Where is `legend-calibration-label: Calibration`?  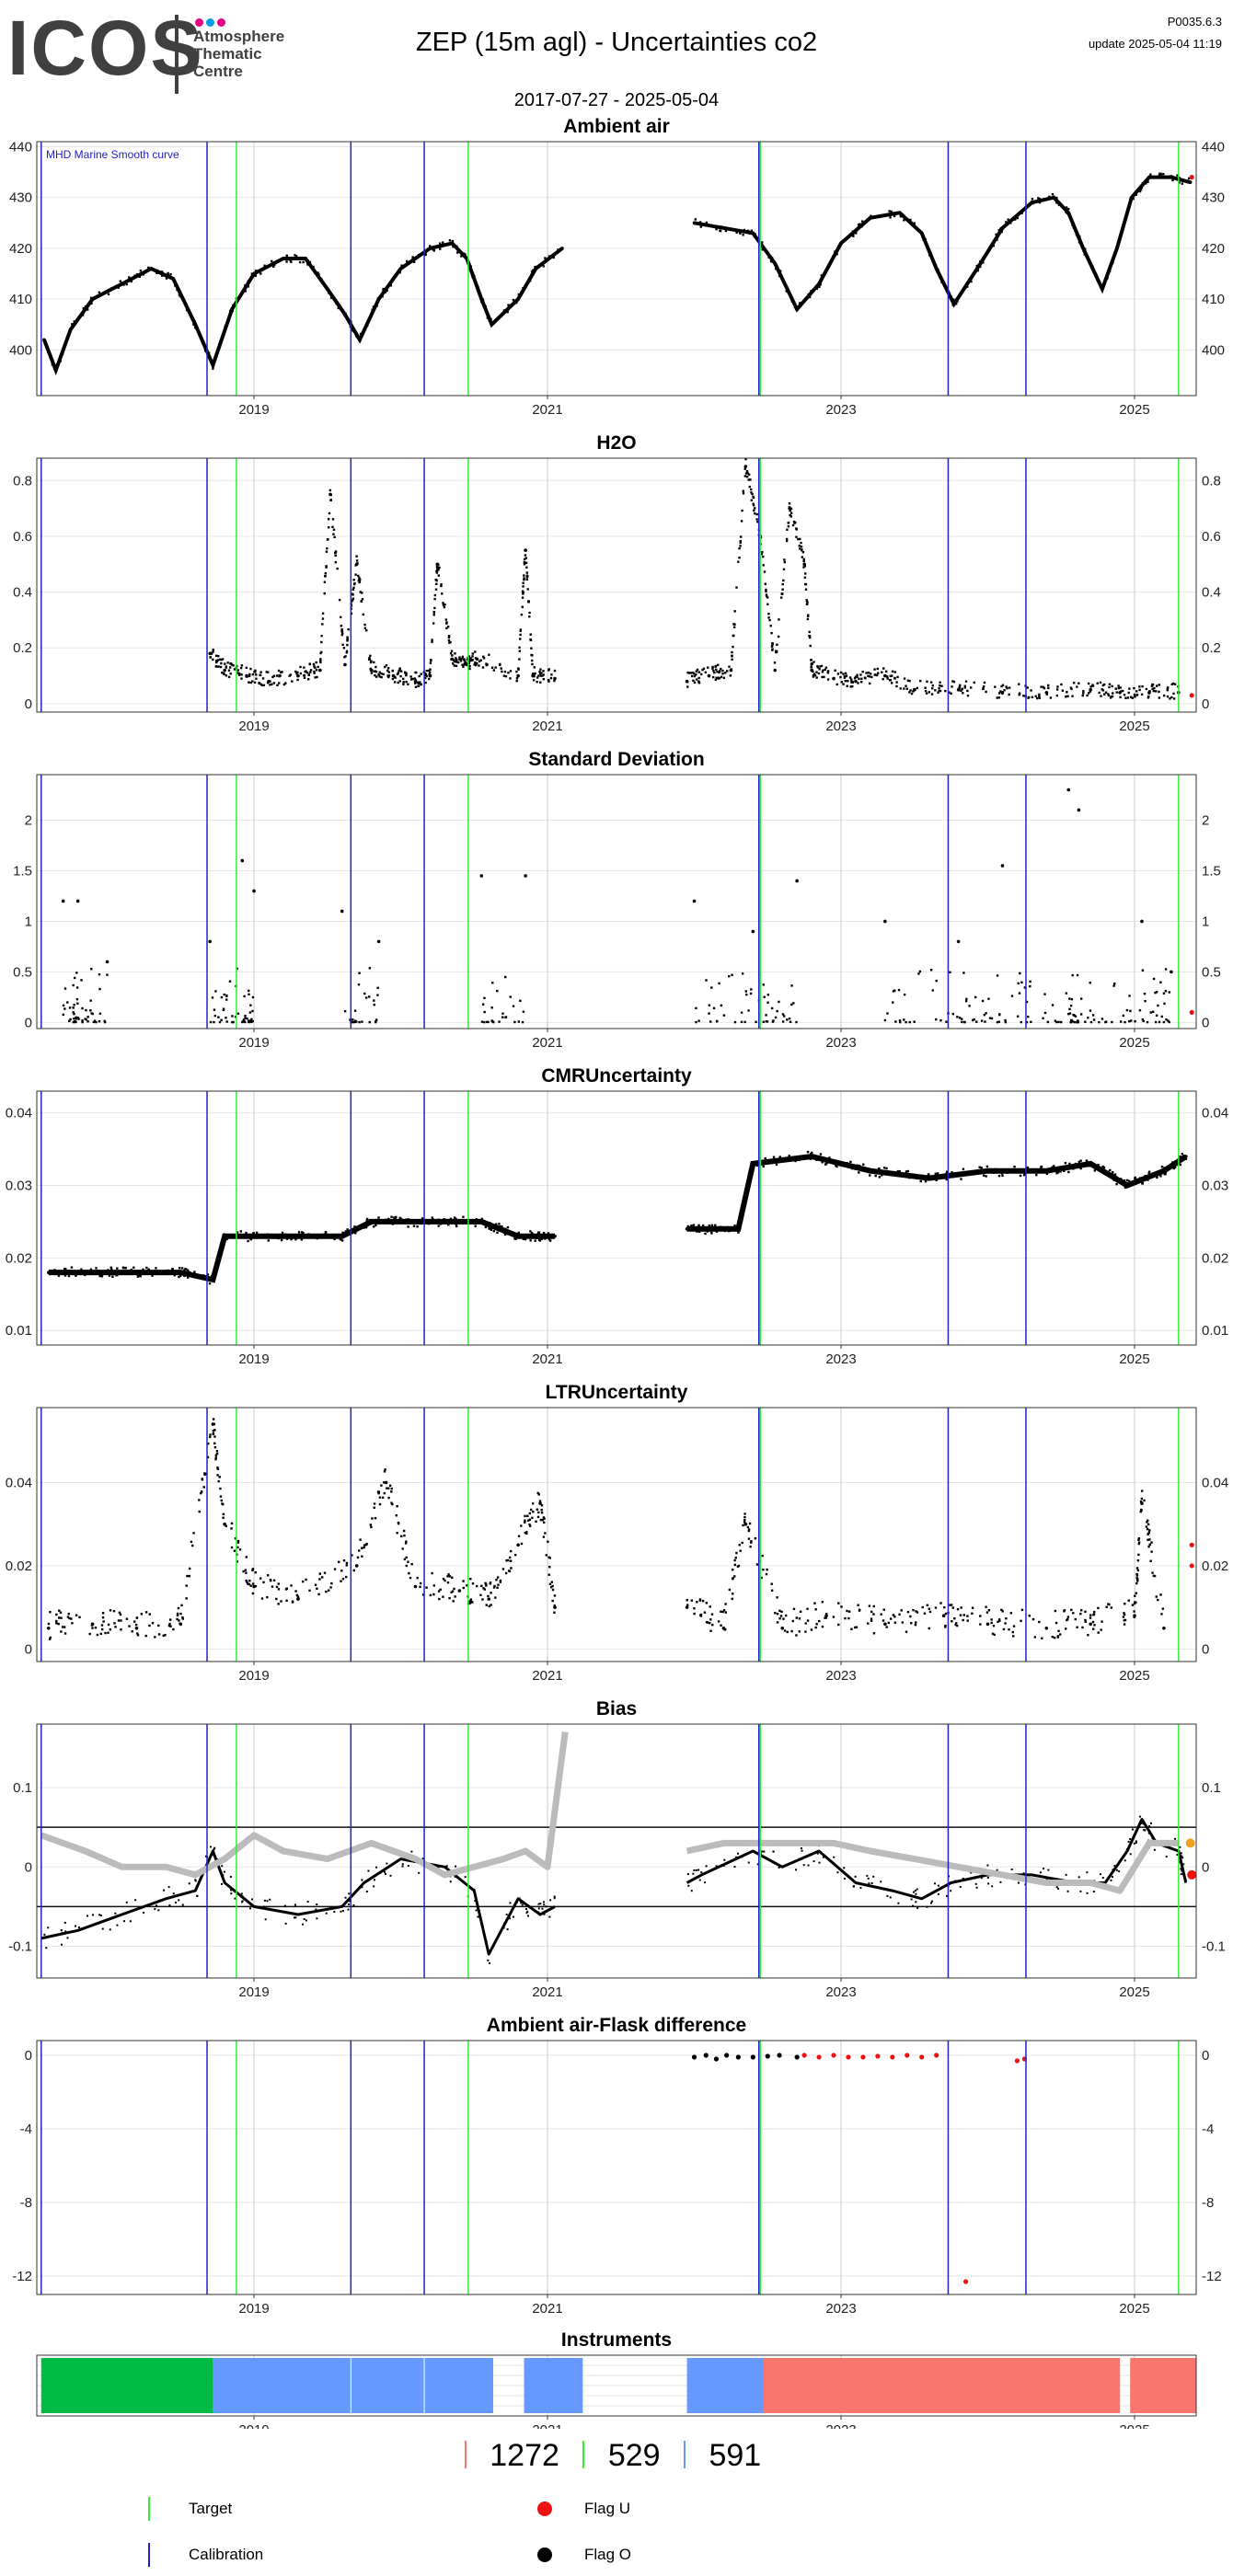 legend-calibration-label: Calibration is located at coordinates (226, 2554).